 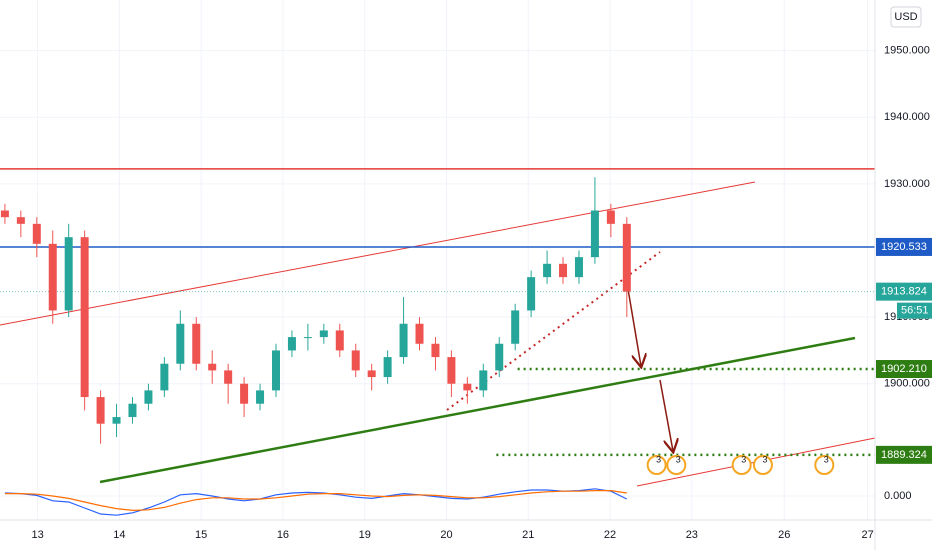 What do you see at coordinates (528, 535) in the screenshot?
I see `x-tick-label: 21` at bounding box center [528, 535].